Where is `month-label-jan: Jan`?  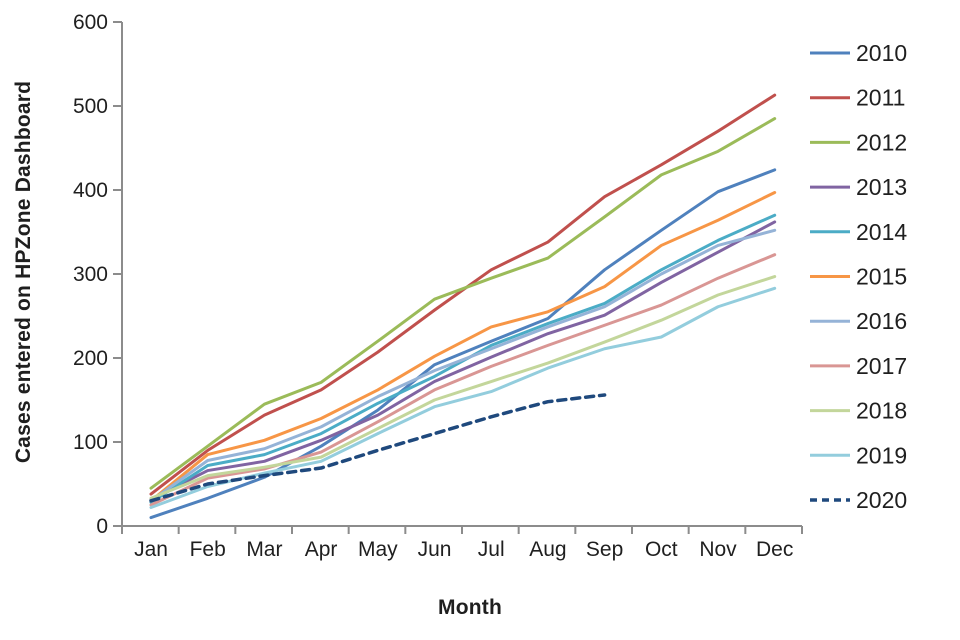 month-label-jan: Jan is located at coordinates (151, 549).